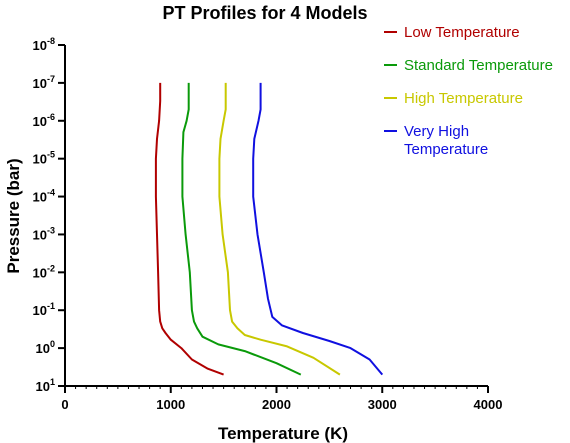  Describe the element at coordinates (446, 140) in the screenshot. I see `legend-label: Very High Temperature` at that location.